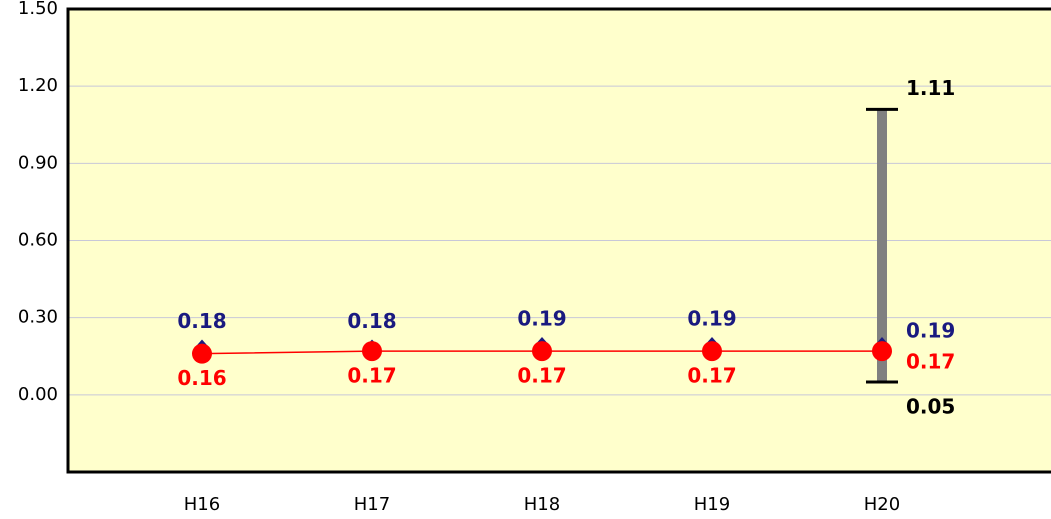 Image resolution: width=1051 pixels, height=519 pixels. I want to click on x-tick-label: H18, so click(542, 504).